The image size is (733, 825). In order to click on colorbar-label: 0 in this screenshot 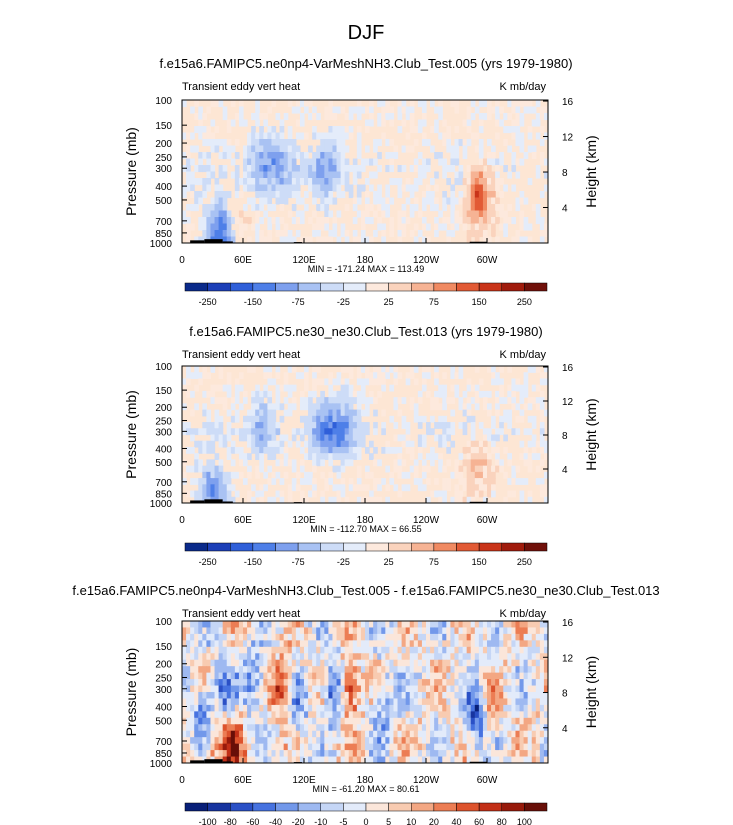, I will do `click(365, 821)`.